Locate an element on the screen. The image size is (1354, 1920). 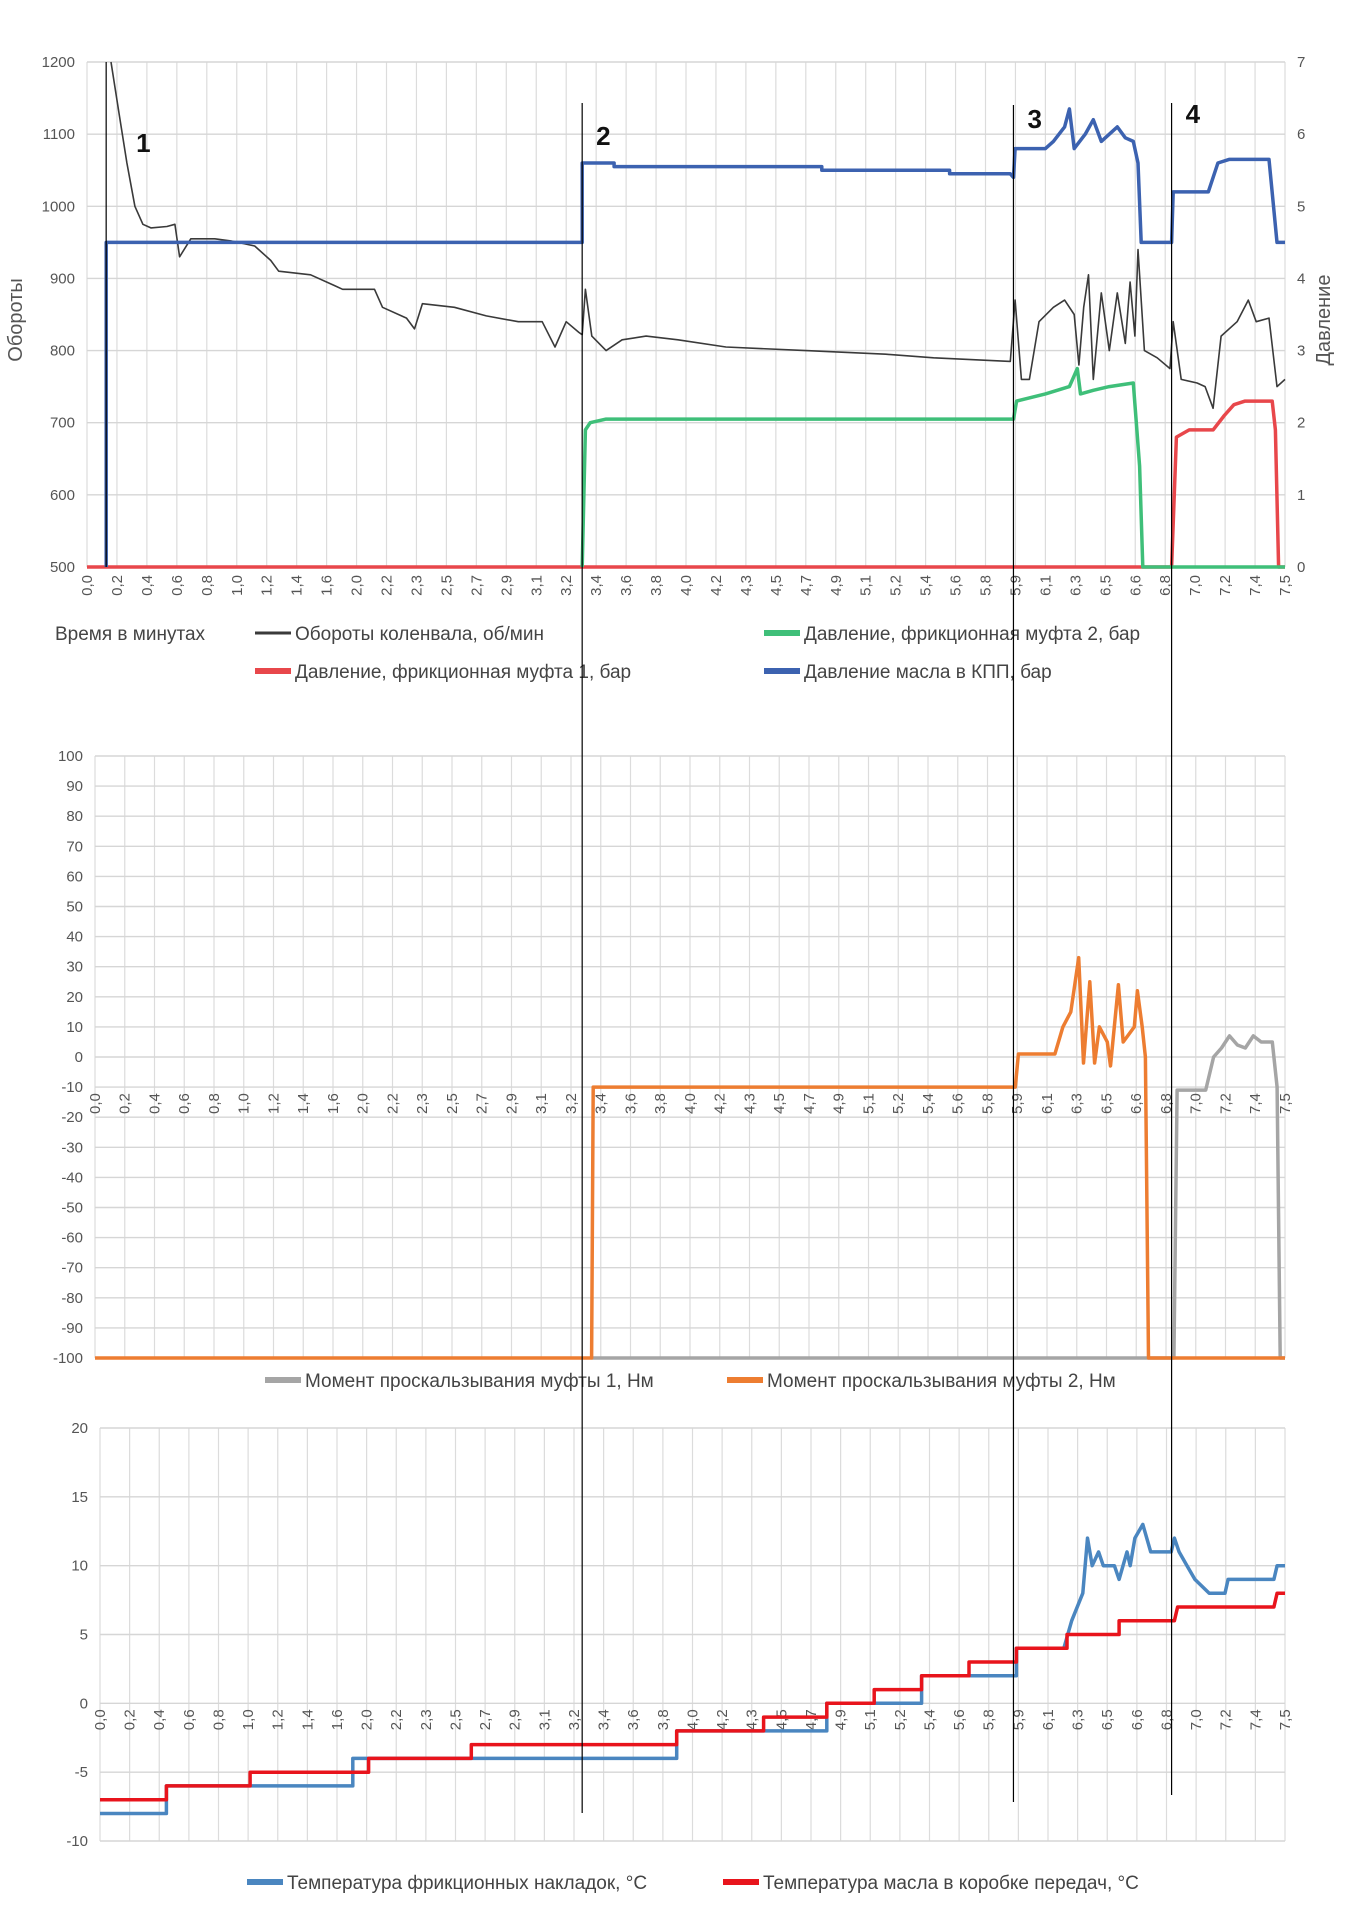
x-tick-label: 5,6 is located at coordinates (956, 585).